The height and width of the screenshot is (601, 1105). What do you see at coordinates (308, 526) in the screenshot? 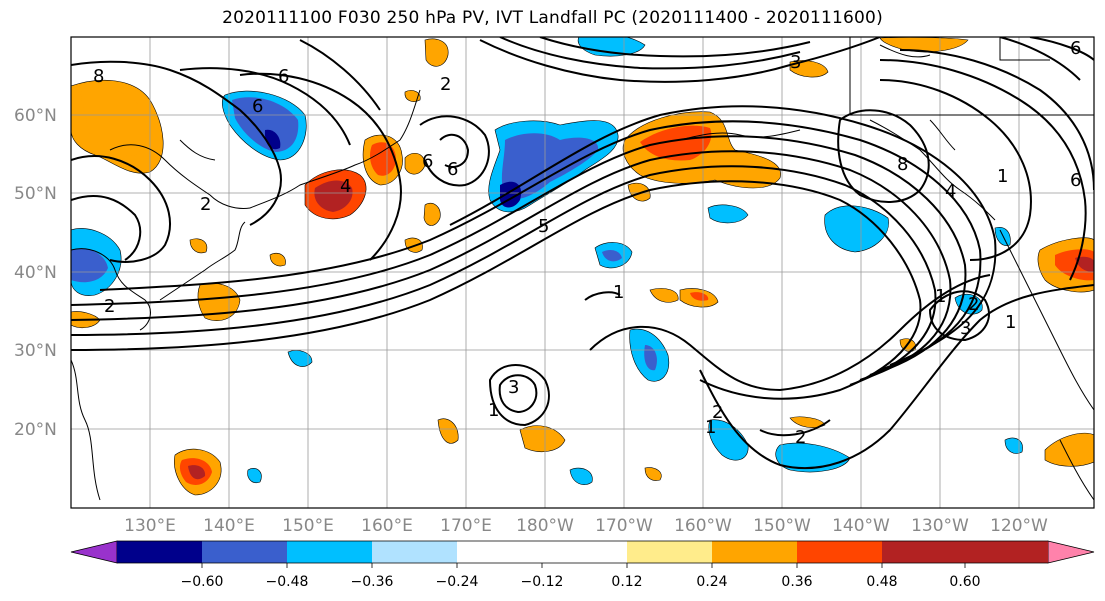
I see `lon-label: 150°E` at bounding box center [308, 526].